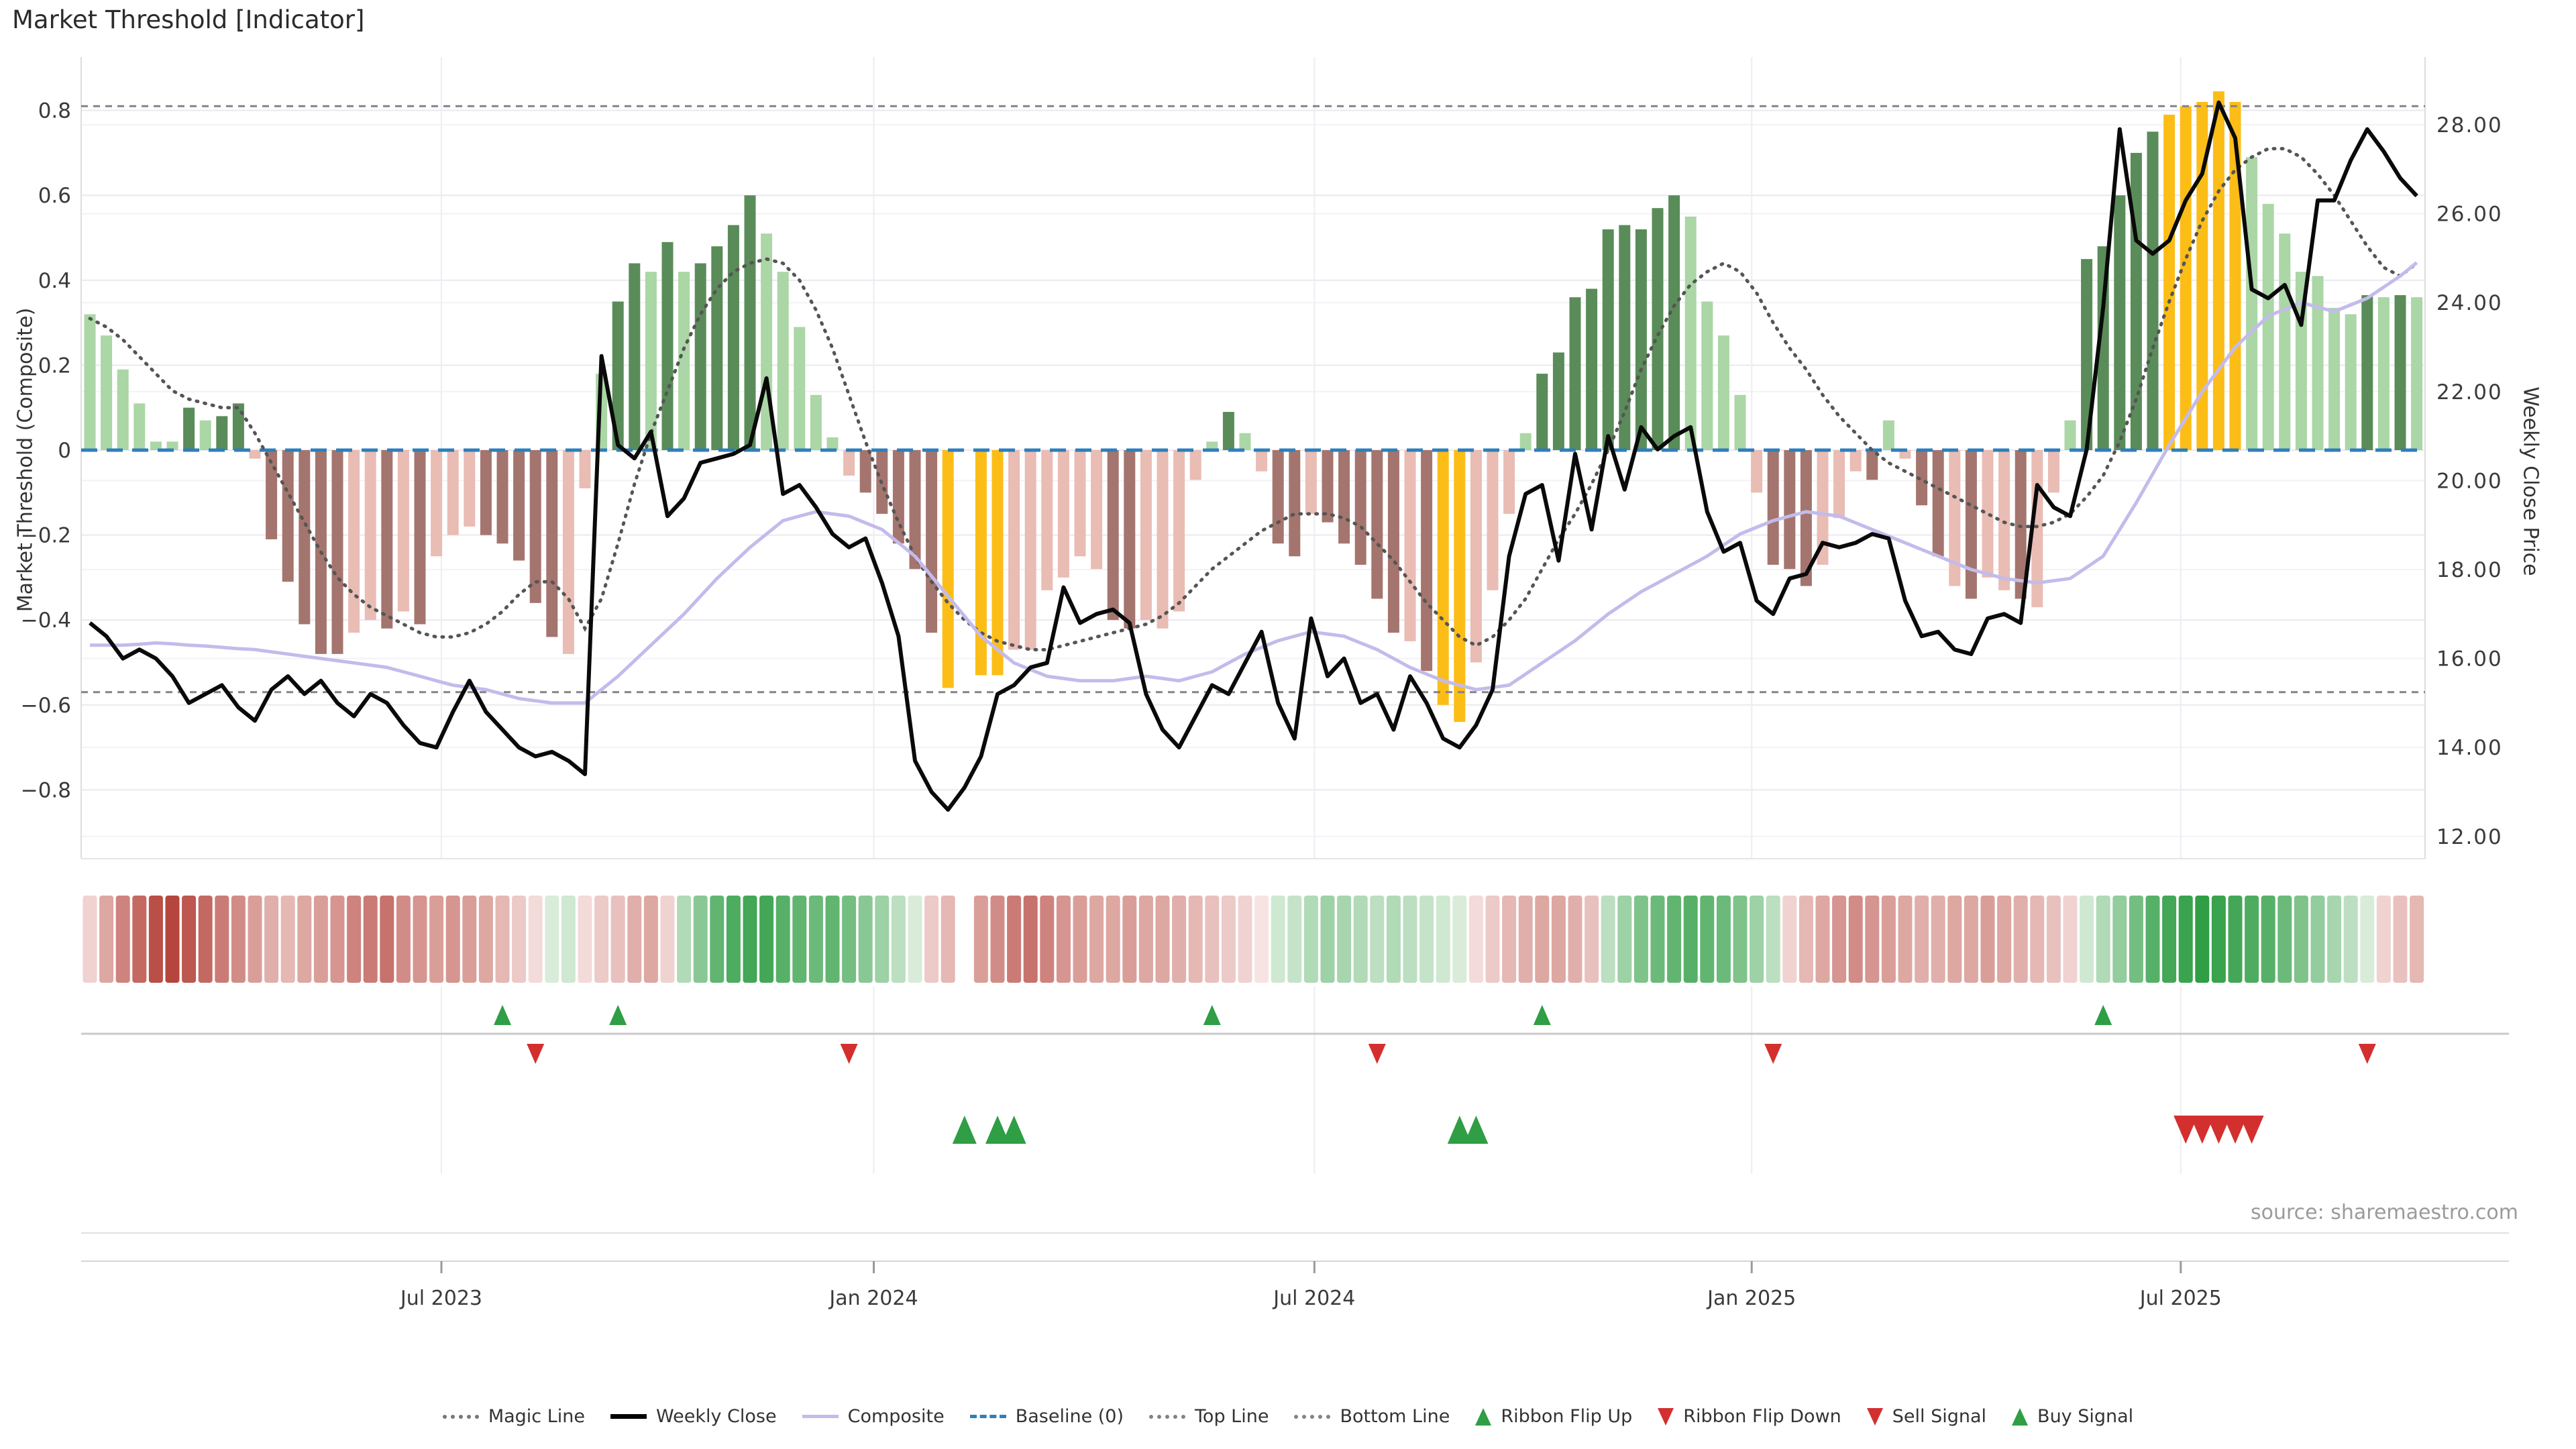 The width and height of the screenshot is (2576, 1449). I want to click on legend-label: Weekly Close, so click(716, 1416).